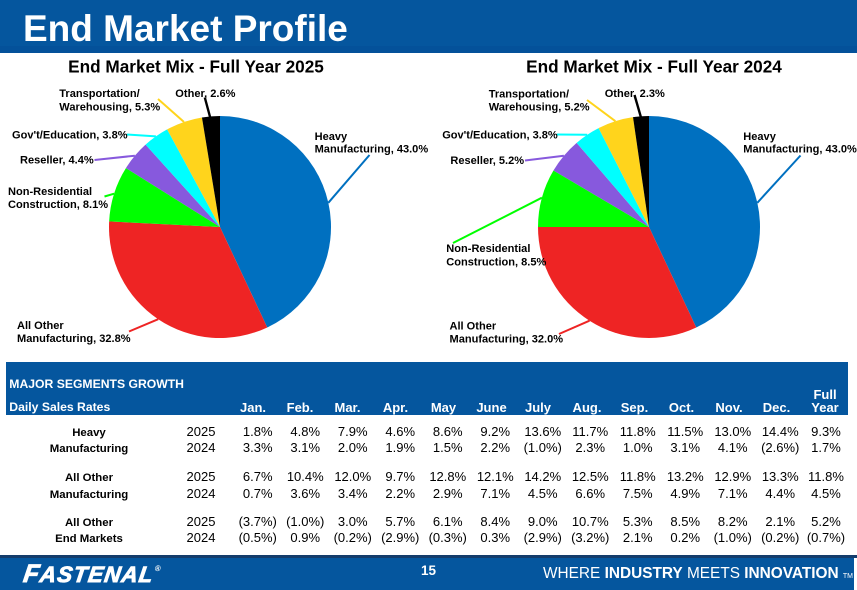 The width and height of the screenshot is (857, 590). Describe the element at coordinates (58, 205) in the screenshot. I see `svg-text: Construction, 8.1%` at that location.